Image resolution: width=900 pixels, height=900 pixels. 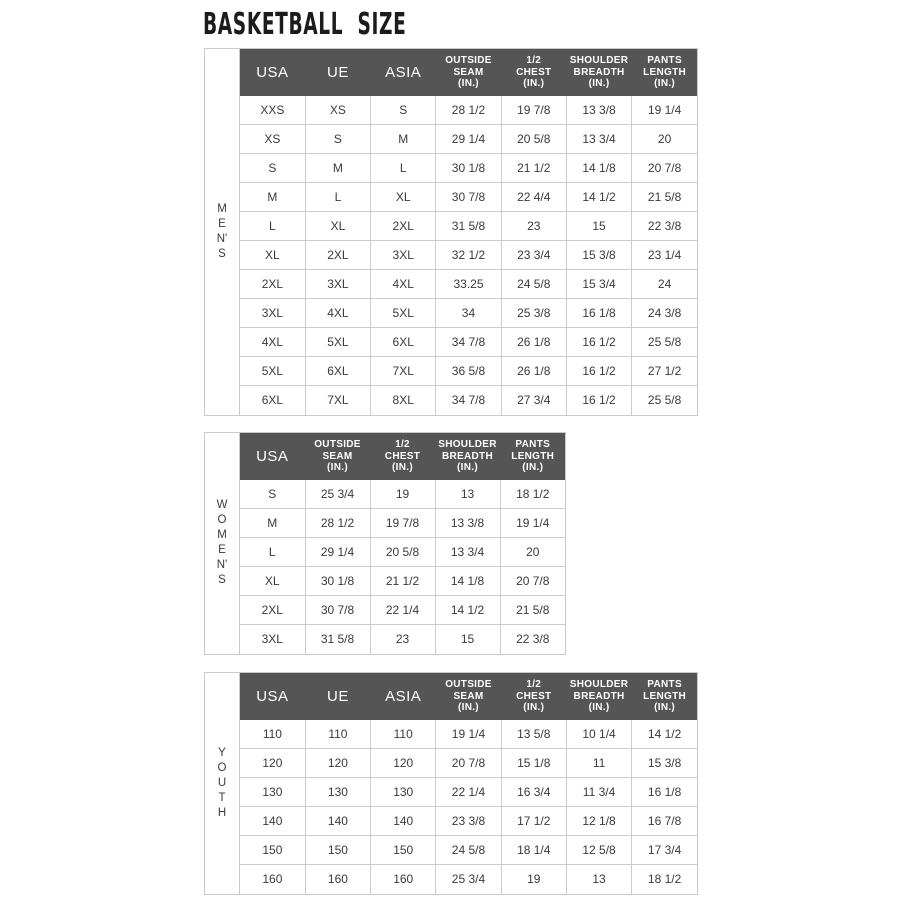 I want to click on table-cell: 26 1/8, so click(x=534, y=342).